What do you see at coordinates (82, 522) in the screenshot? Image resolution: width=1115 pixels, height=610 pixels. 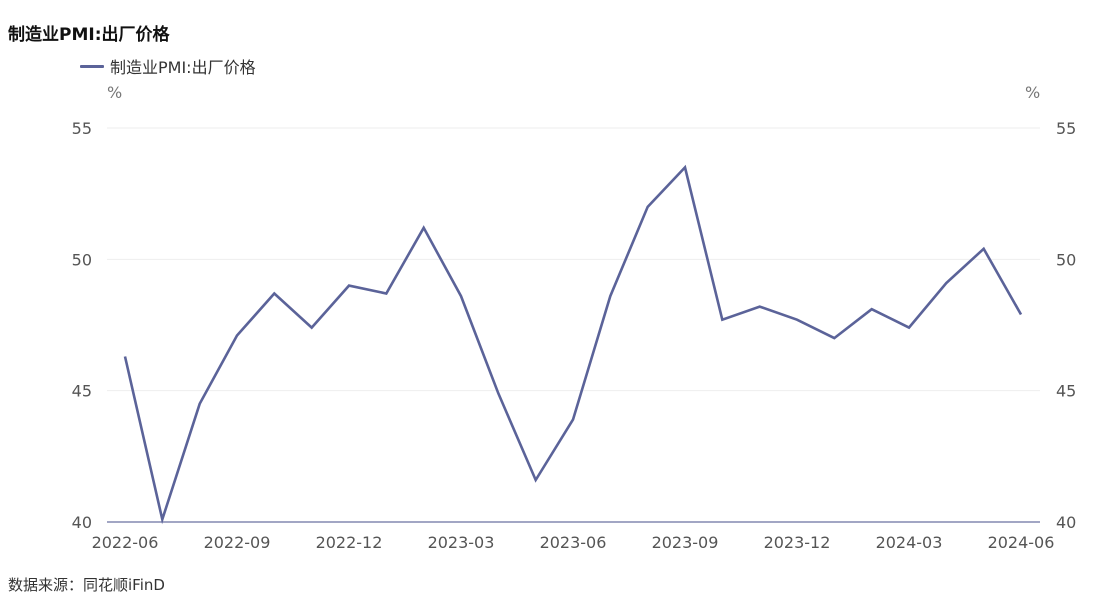 I see `y-tick-label-left: 40` at bounding box center [82, 522].